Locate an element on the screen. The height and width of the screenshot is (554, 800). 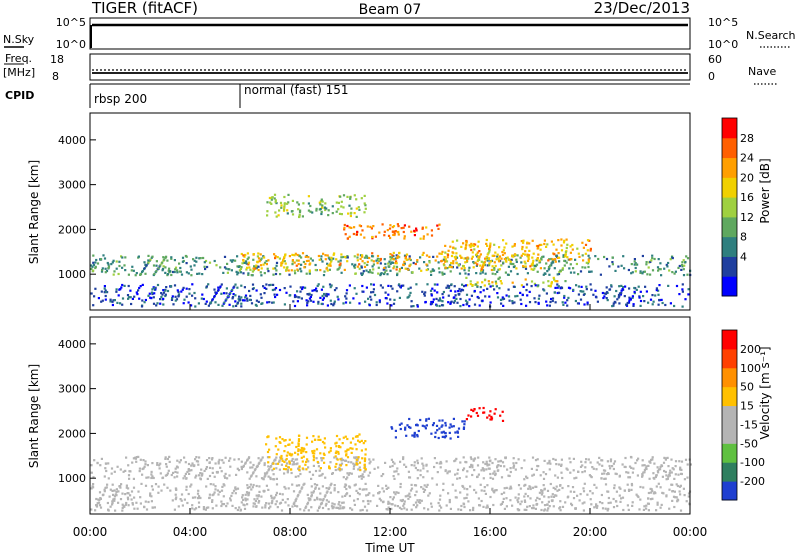
power-colorbar-tick: 8 is located at coordinates (743, 237).